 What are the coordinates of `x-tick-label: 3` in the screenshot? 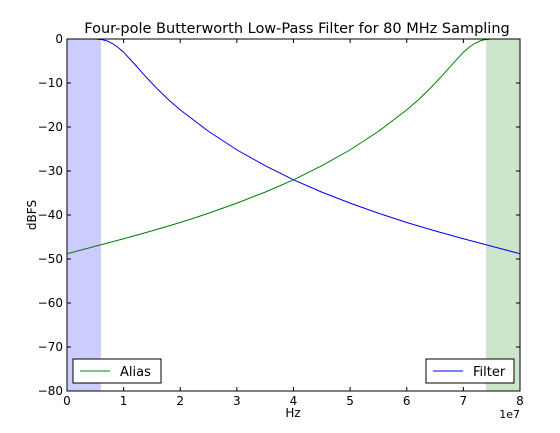 It's located at (237, 401).